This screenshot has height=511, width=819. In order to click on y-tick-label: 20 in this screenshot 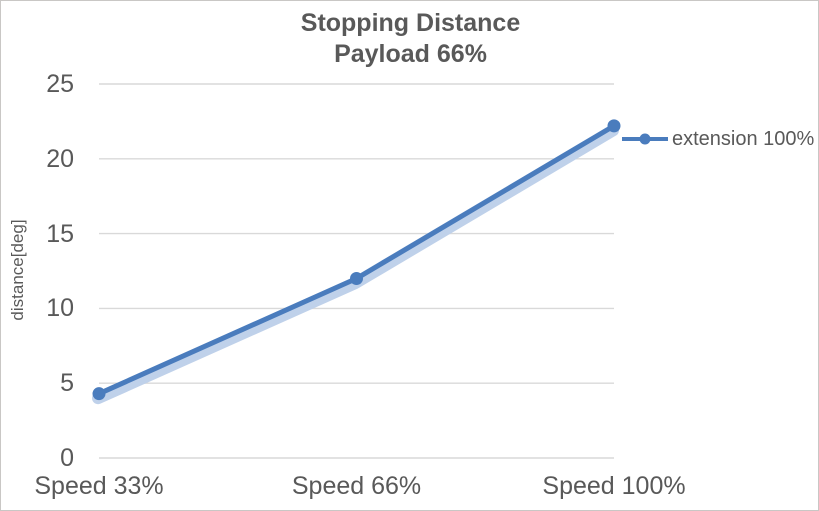, I will do `click(60, 158)`.